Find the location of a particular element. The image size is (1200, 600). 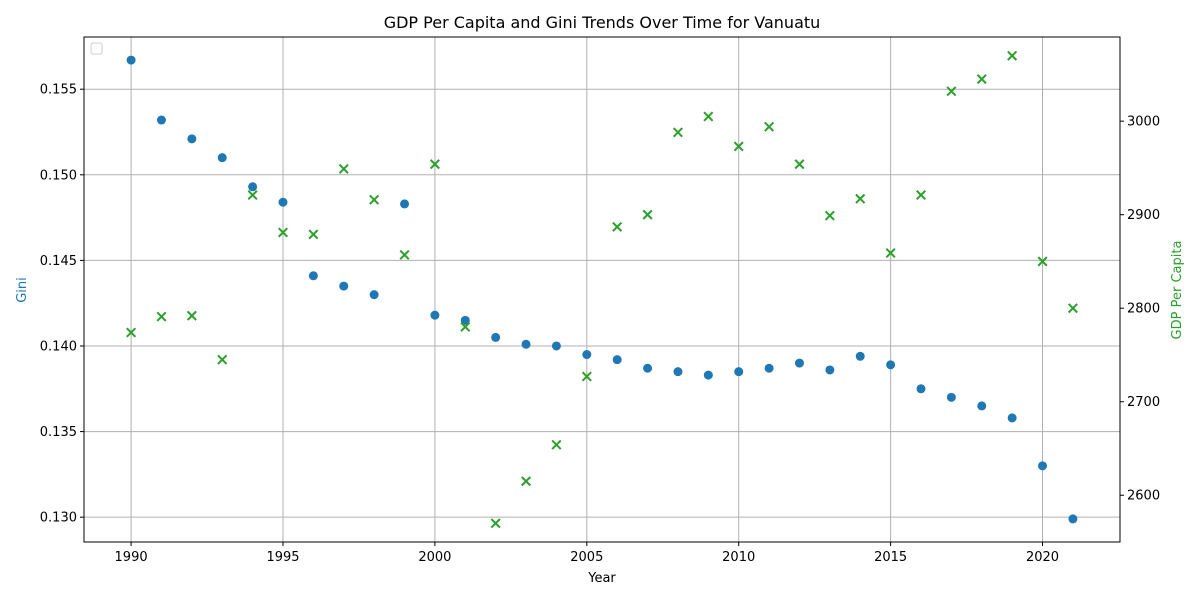

y-axis-right: 2600 2700 2800 2900 3000 is located at coordinates (1140, 309).